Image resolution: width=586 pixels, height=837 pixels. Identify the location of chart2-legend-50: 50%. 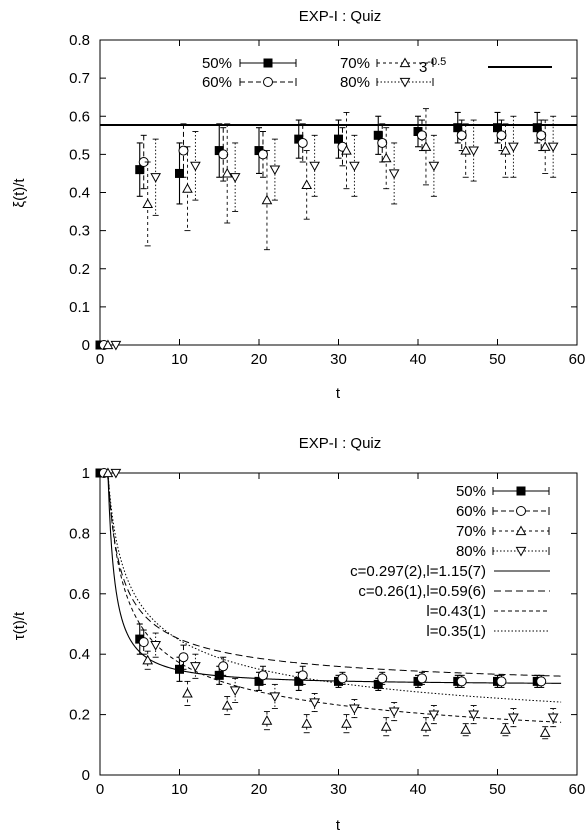
(471, 491).